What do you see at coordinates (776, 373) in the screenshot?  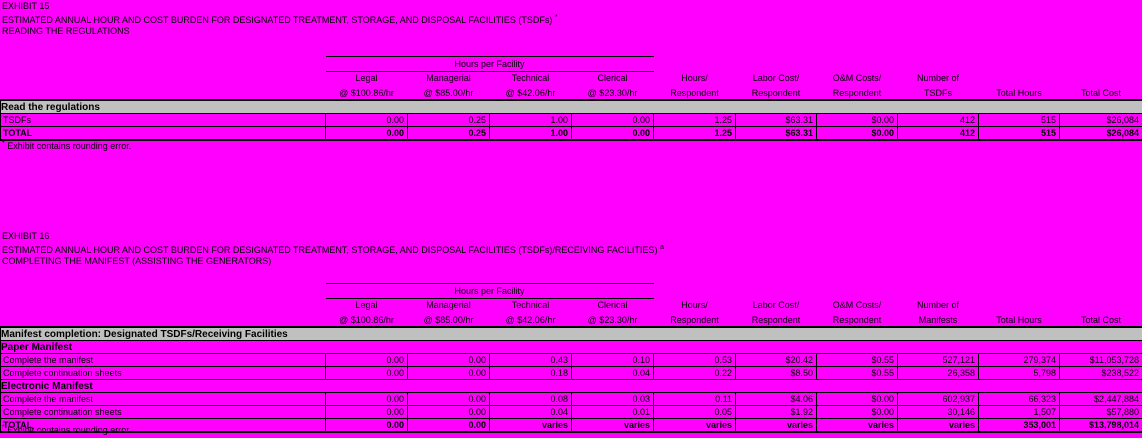 I see `cell-labor-cost: $8.50` at bounding box center [776, 373].